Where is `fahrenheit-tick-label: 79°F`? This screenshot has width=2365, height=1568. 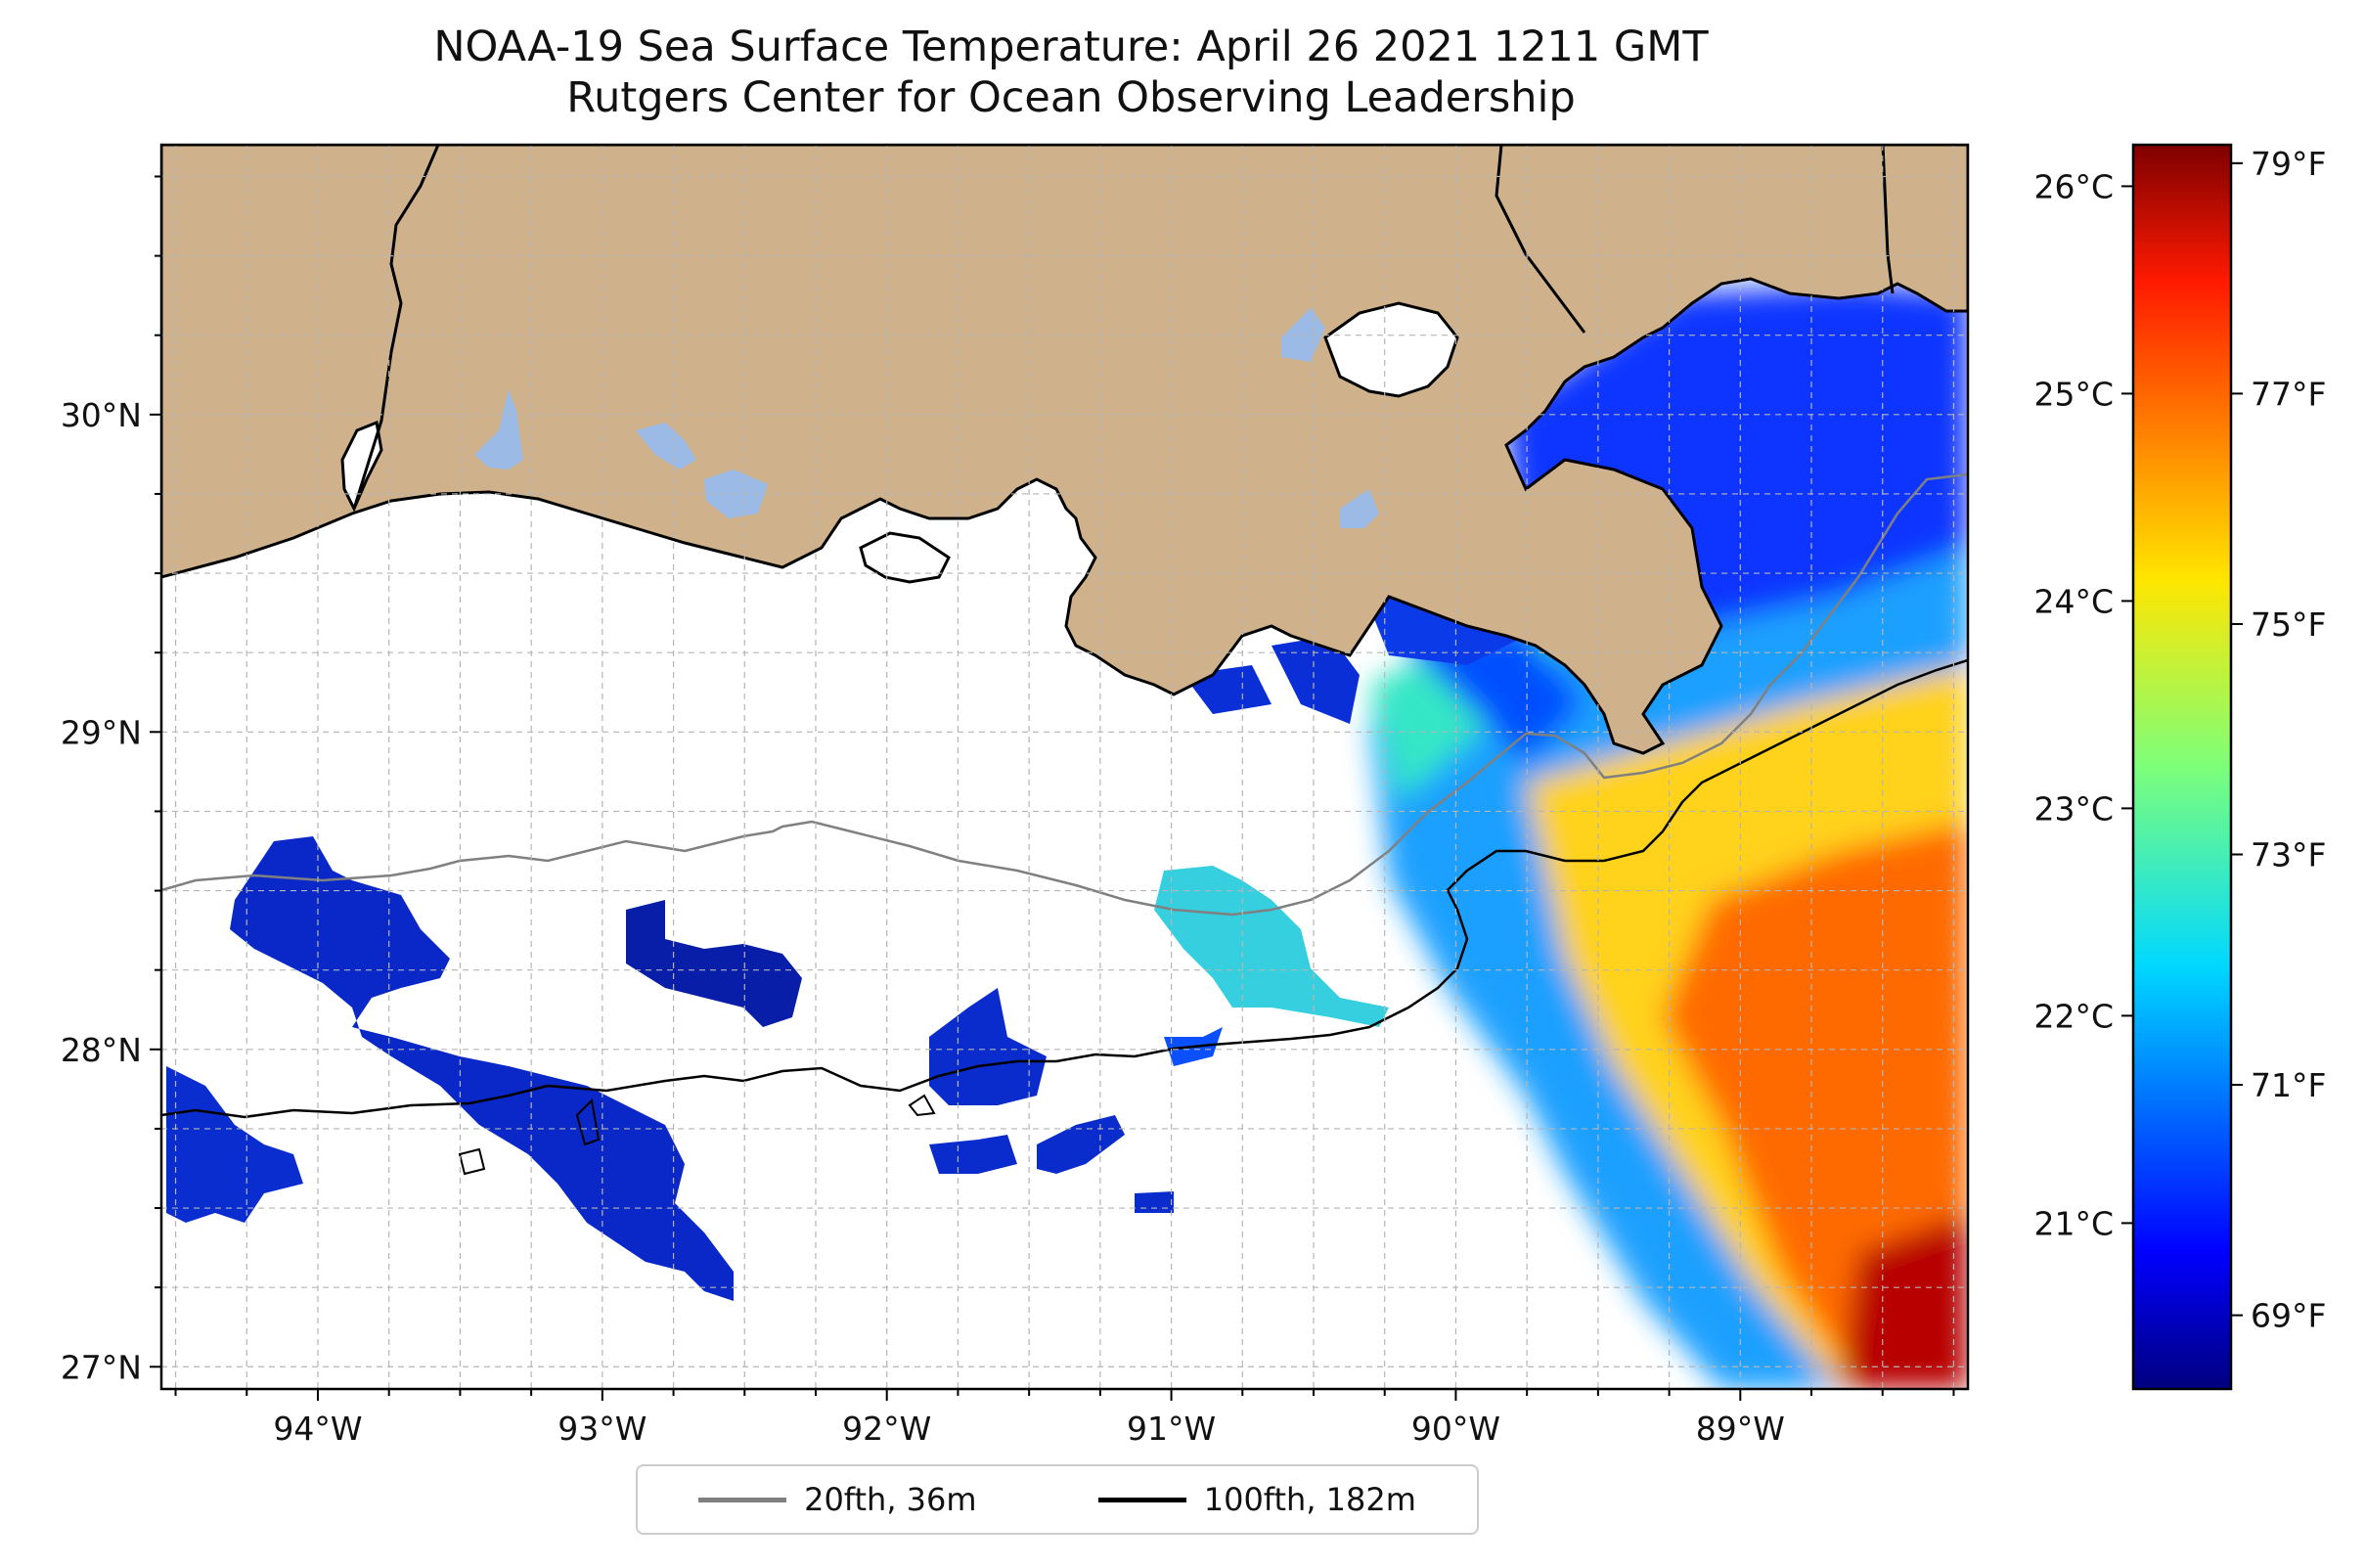 fahrenheit-tick-label: 79°F is located at coordinates (2288, 164).